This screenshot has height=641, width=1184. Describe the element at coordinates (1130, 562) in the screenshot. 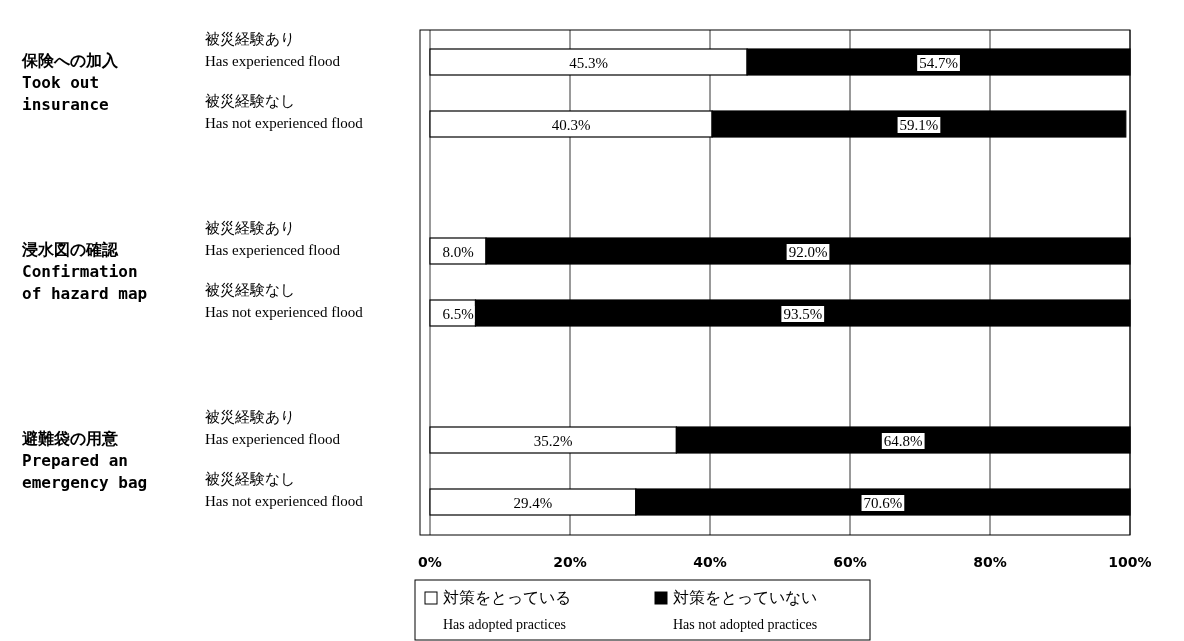

I see `x-tick-label: 100%` at that location.